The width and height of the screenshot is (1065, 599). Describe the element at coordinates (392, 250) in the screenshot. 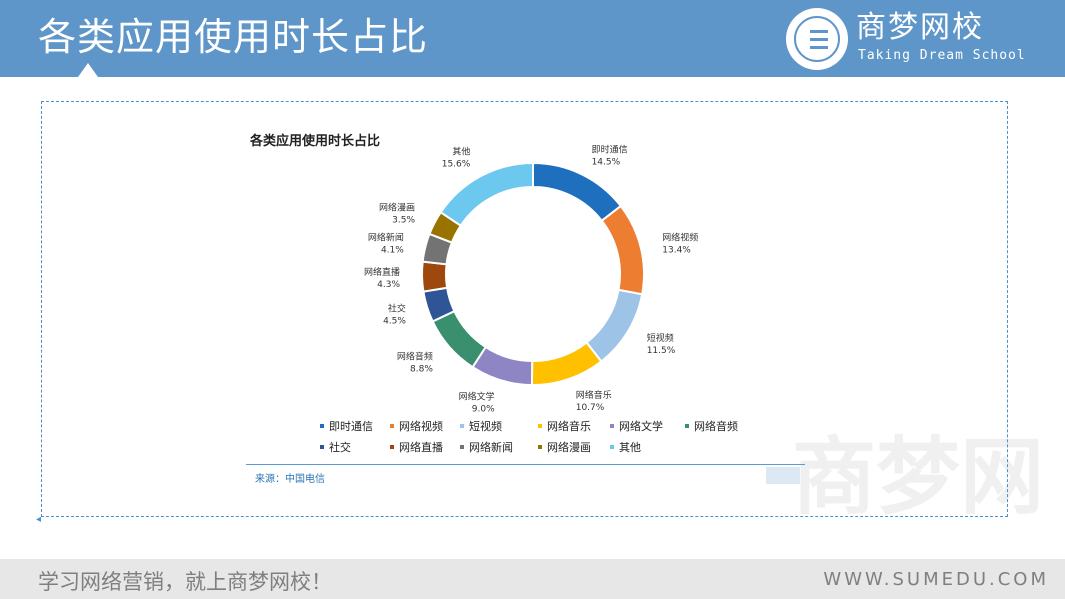

I see `slice-value-label: 4.1%` at that location.